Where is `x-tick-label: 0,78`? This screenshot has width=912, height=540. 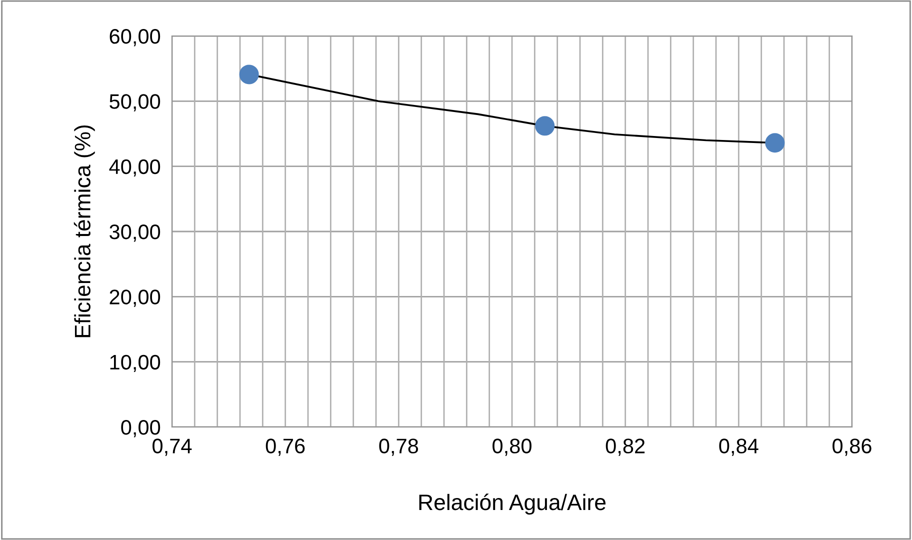 x-tick-label: 0,78 is located at coordinates (398, 447).